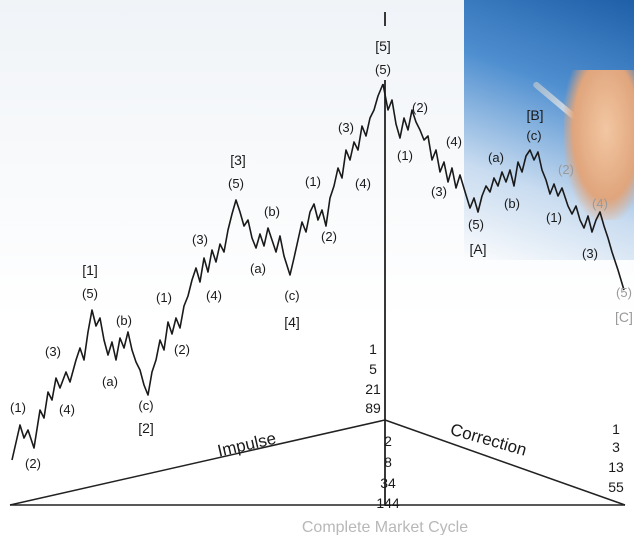  Describe the element at coordinates (238, 160) in the screenshot. I see `major-wave-label: [3]` at that location.